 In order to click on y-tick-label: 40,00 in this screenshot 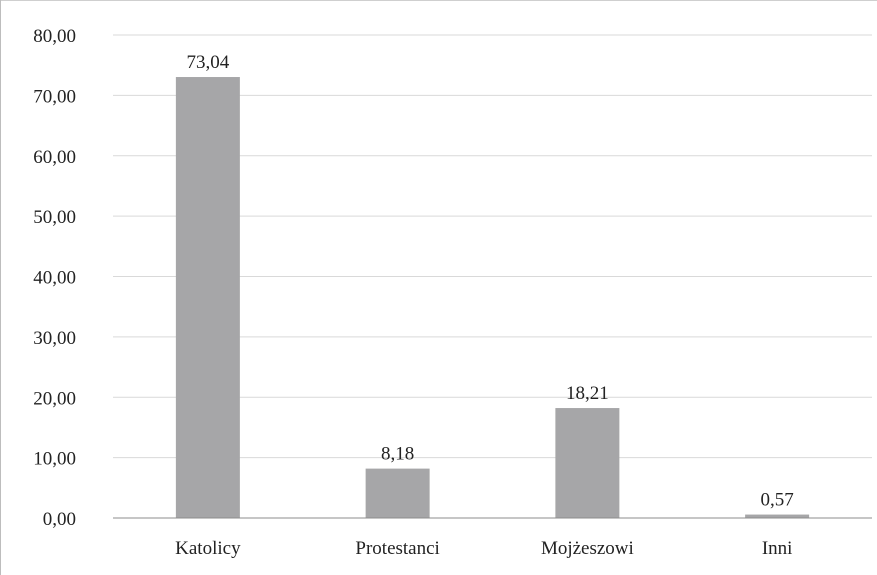, I will do `click(54, 278)`.